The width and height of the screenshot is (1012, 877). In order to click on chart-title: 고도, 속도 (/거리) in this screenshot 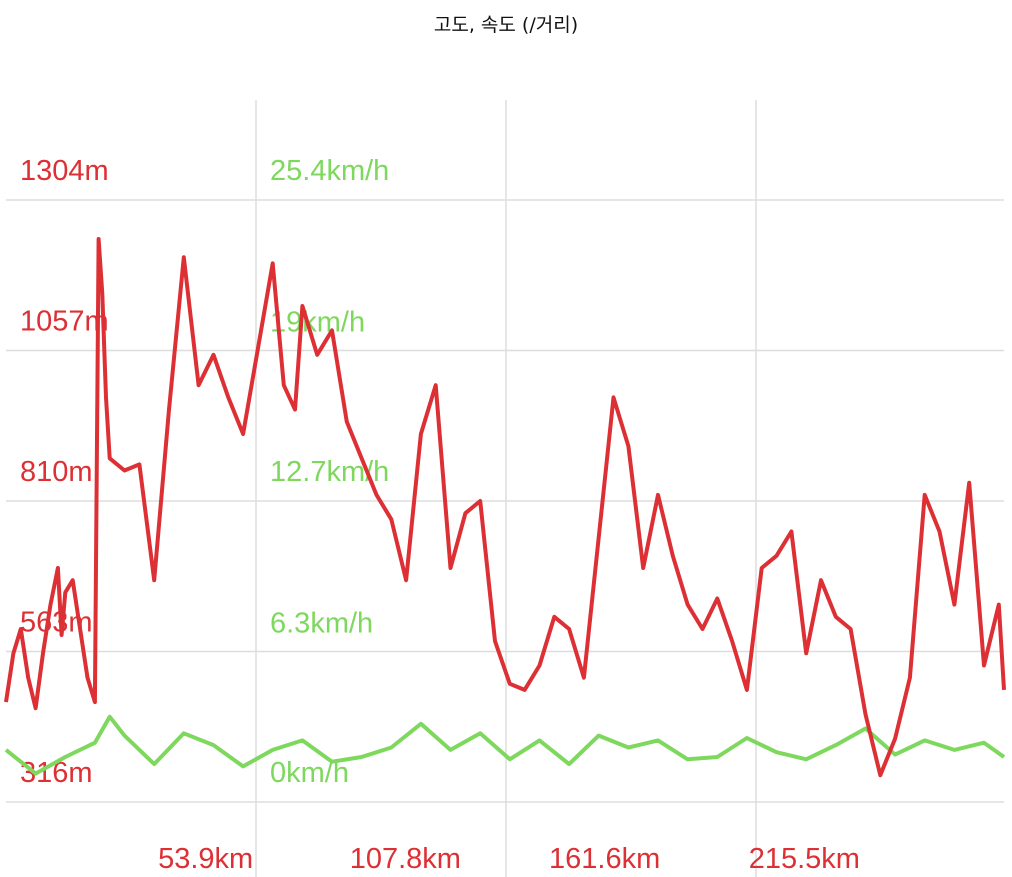, I will do `click(506, 25)`.